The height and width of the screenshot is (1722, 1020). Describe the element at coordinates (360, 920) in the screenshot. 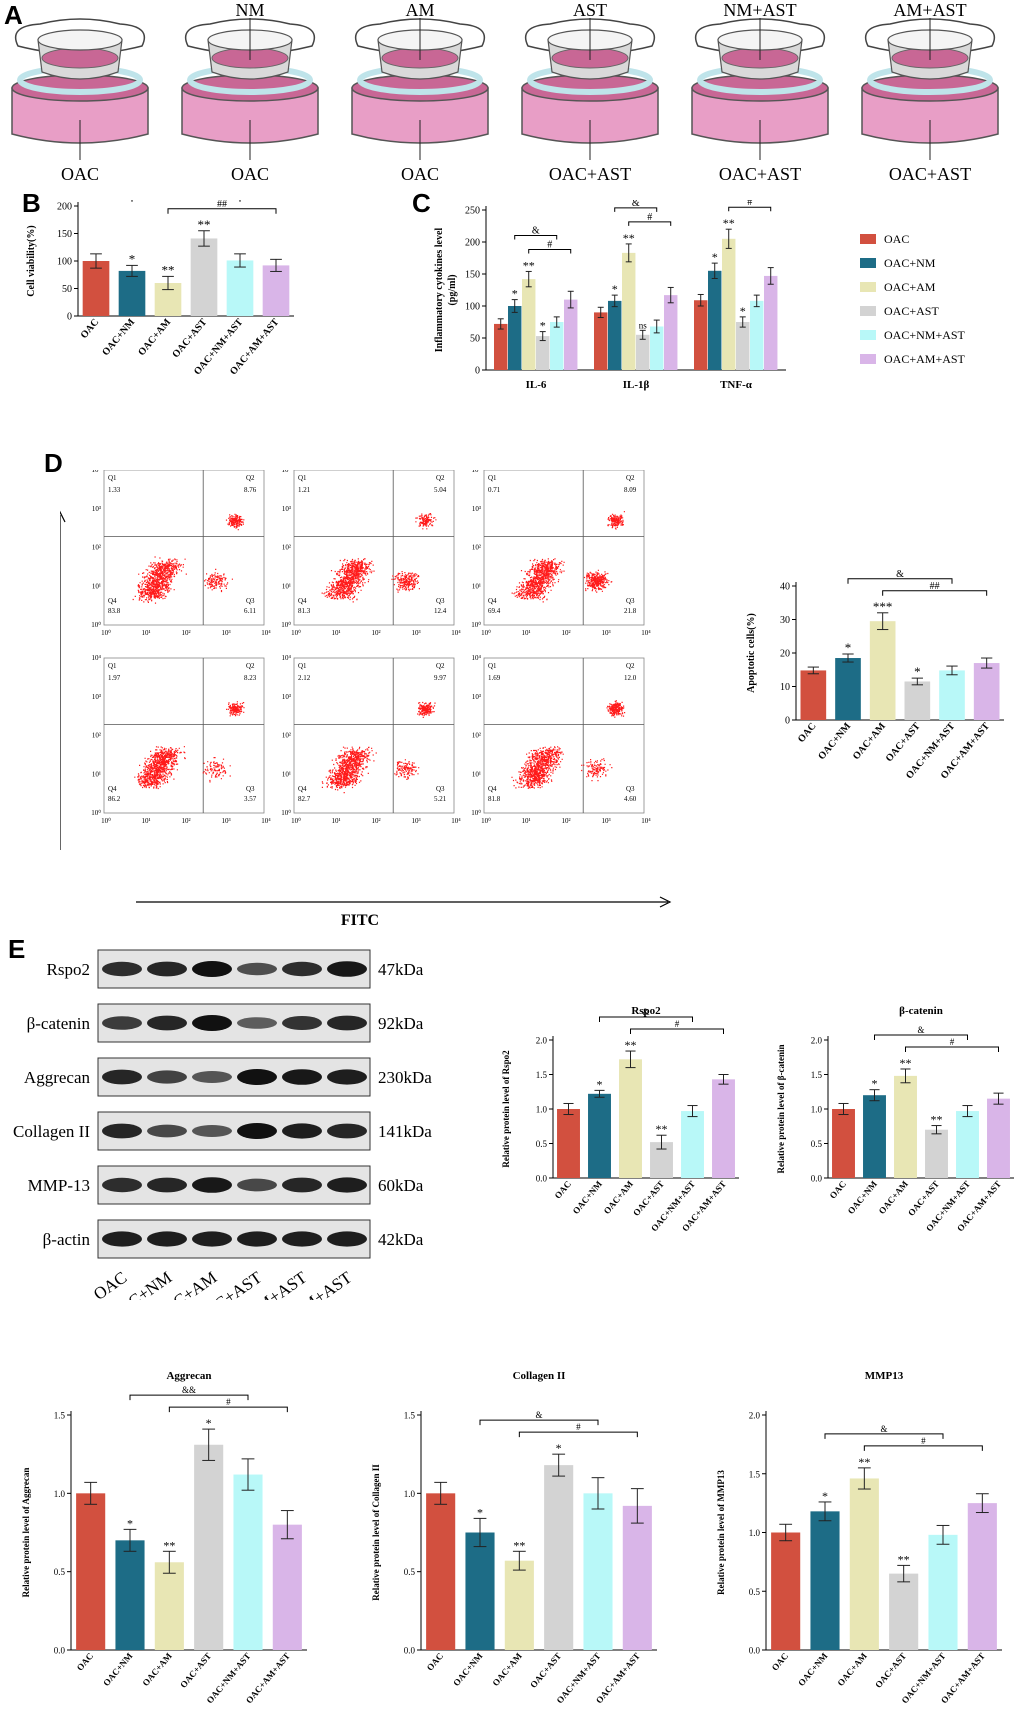

I see `fitc-axis-label: FITC` at that location.